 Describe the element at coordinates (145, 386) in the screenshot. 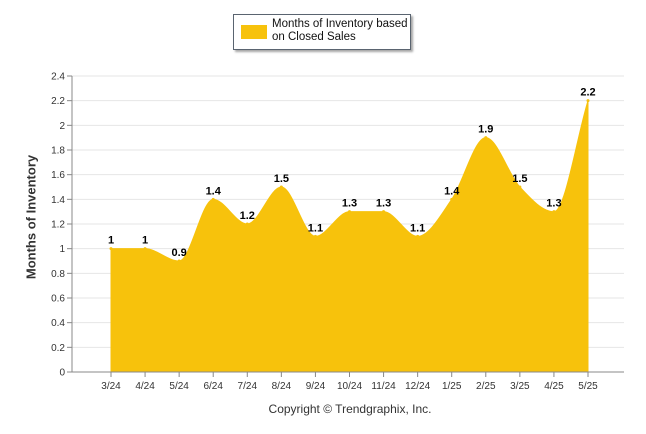

I see `x-tick-label: 4/24` at that location.